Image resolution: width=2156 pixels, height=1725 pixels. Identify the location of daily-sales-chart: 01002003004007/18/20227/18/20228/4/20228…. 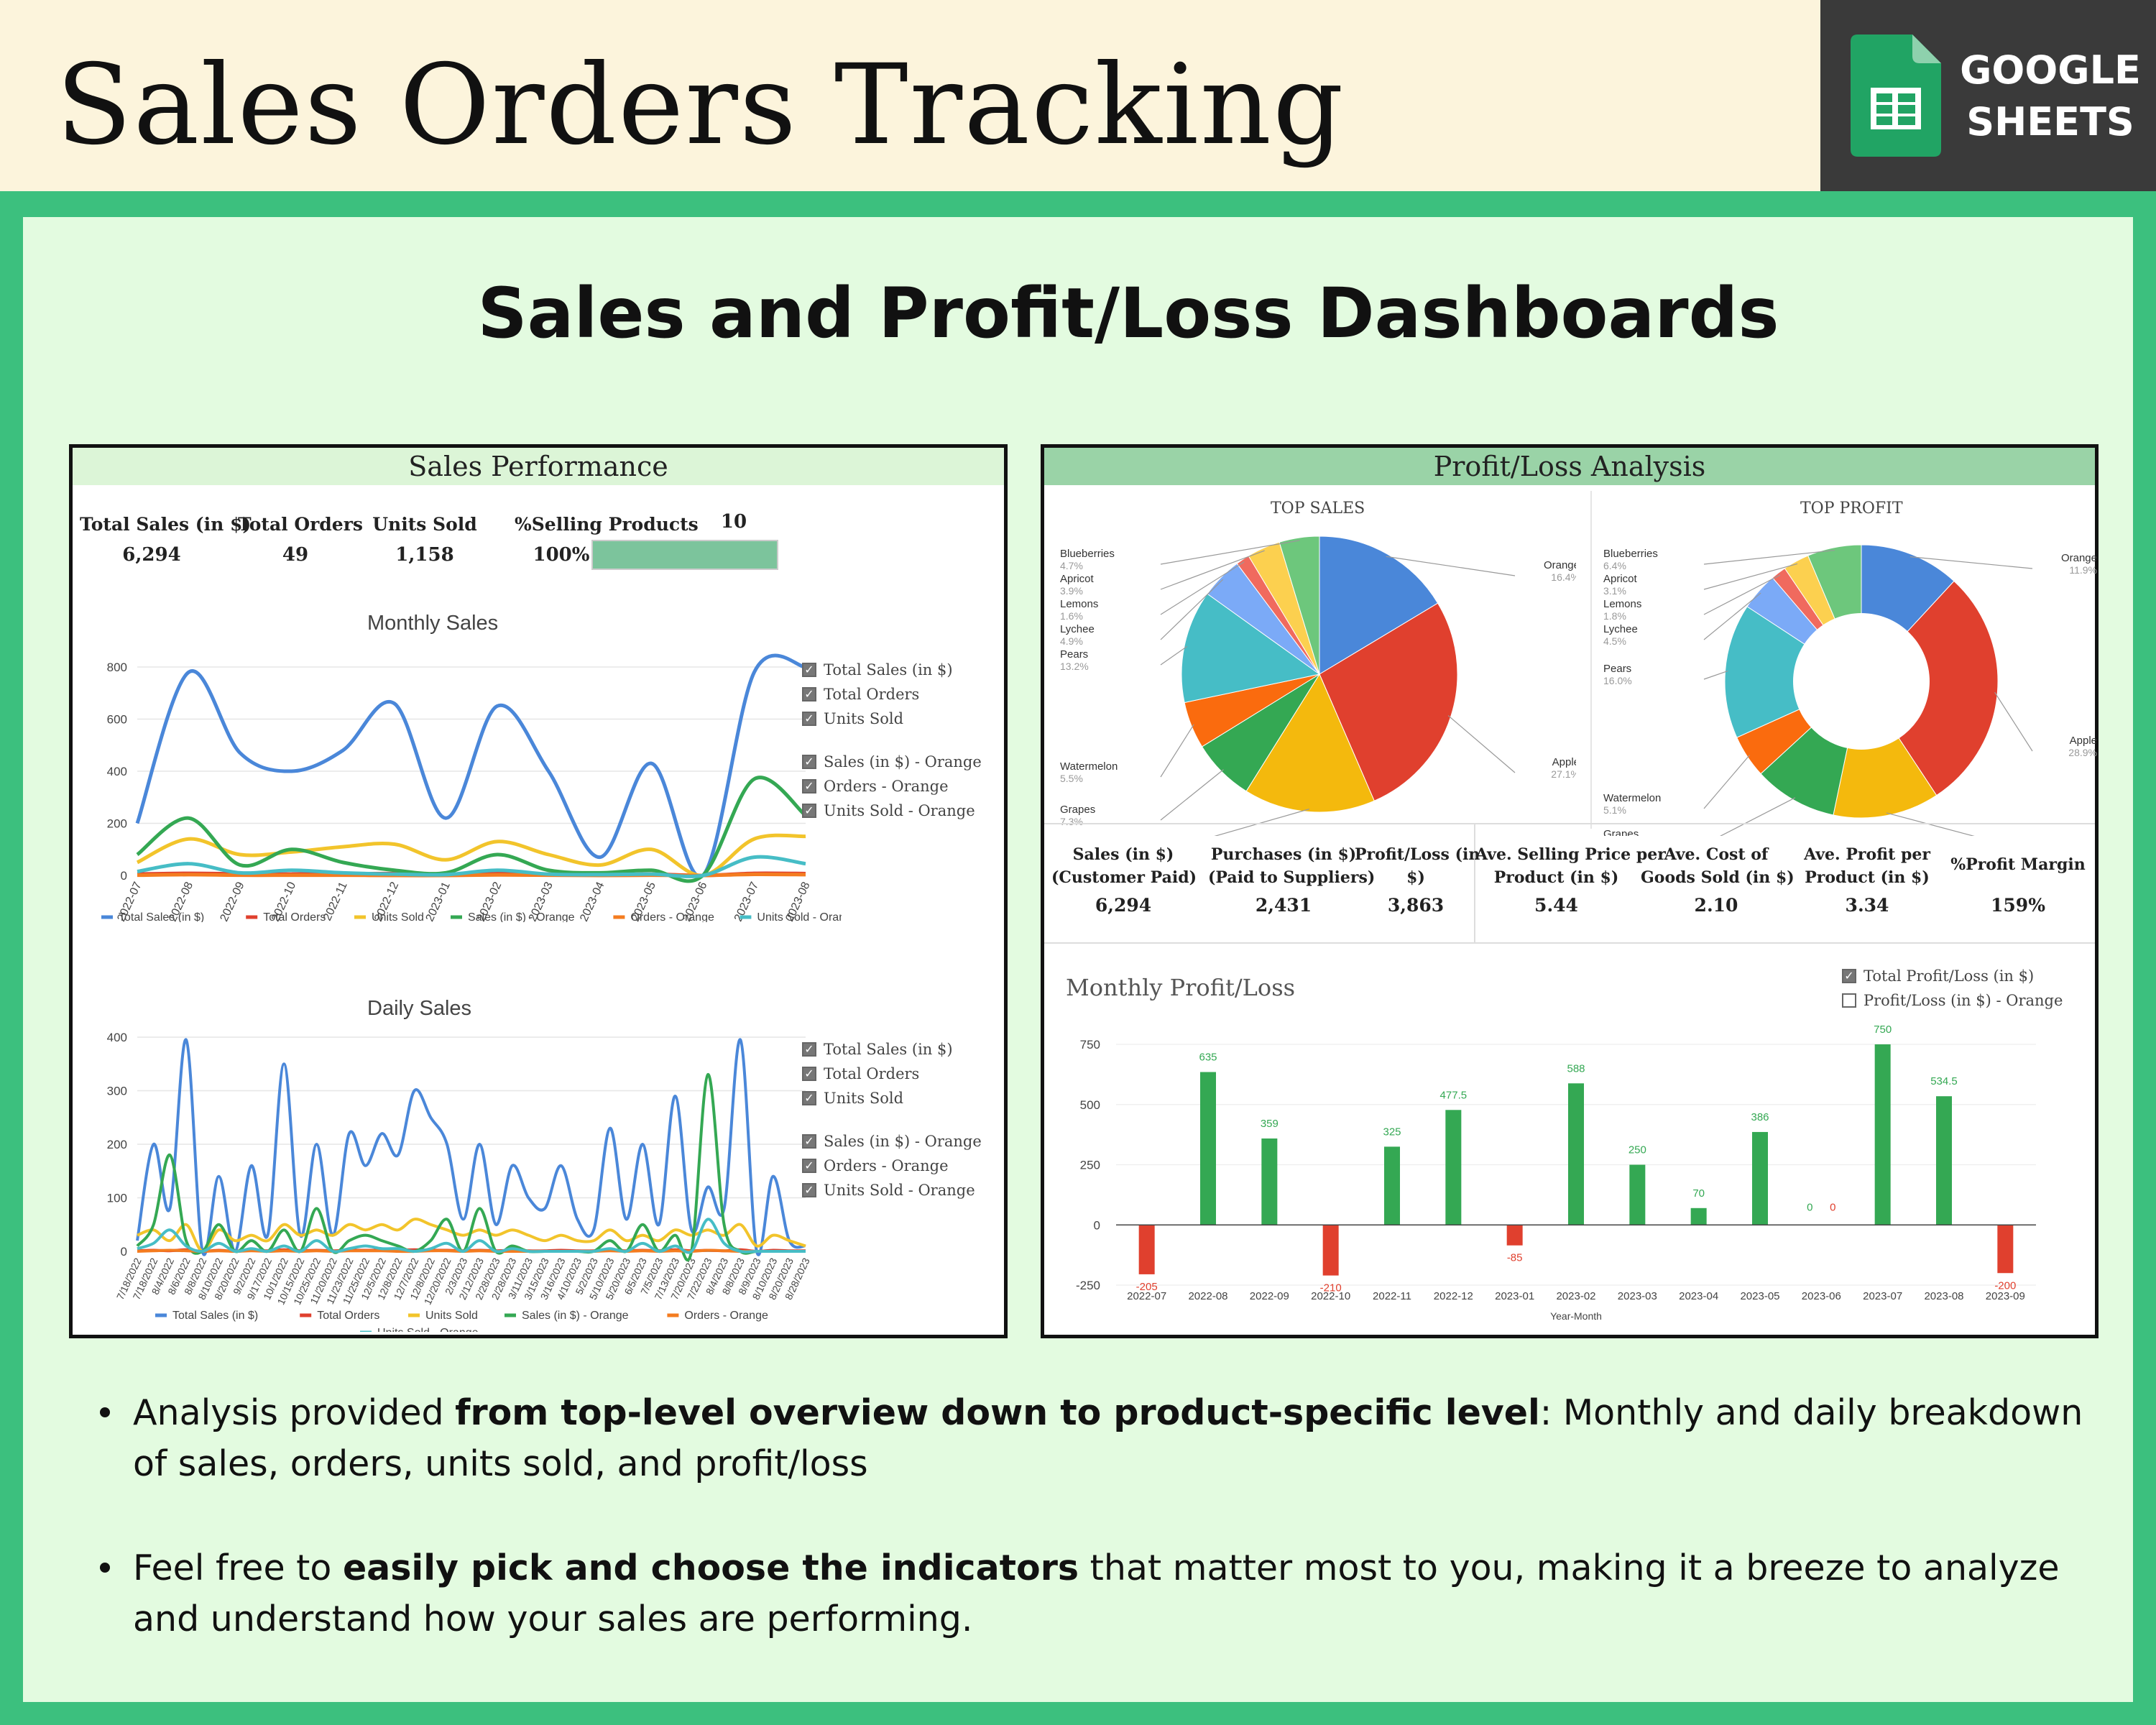
(459, 1181).